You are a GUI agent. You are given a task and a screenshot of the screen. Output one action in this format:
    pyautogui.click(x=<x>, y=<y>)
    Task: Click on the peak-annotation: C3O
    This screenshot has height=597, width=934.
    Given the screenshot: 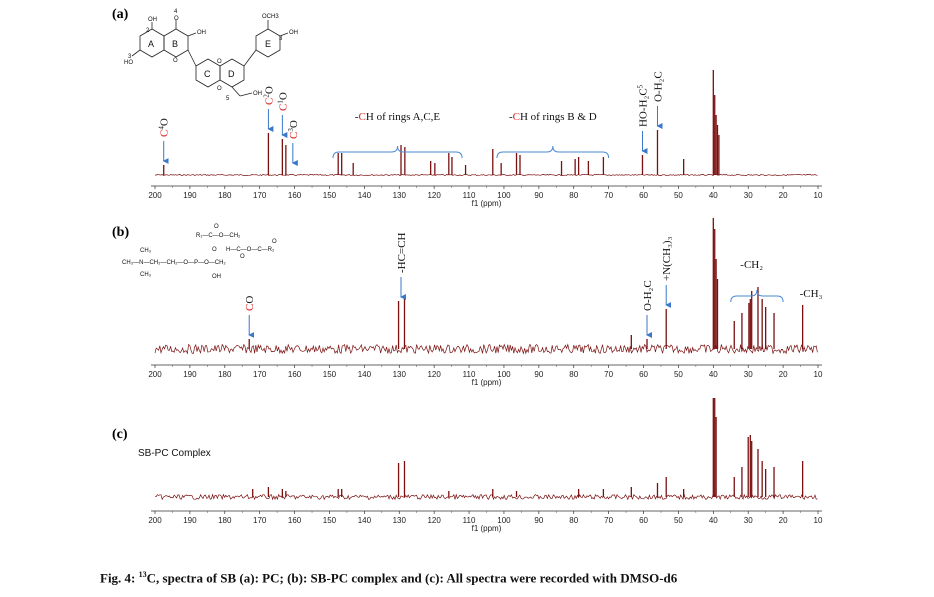 What is the action you would take?
    pyautogui.click(x=293, y=129)
    